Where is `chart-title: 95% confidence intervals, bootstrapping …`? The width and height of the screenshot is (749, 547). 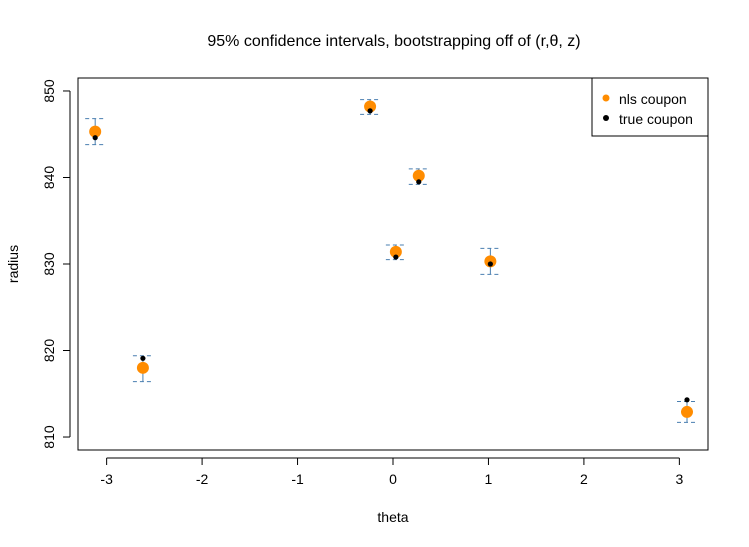
chart-title: 95% confidence intervals, bootstrapping … is located at coordinates (393, 41).